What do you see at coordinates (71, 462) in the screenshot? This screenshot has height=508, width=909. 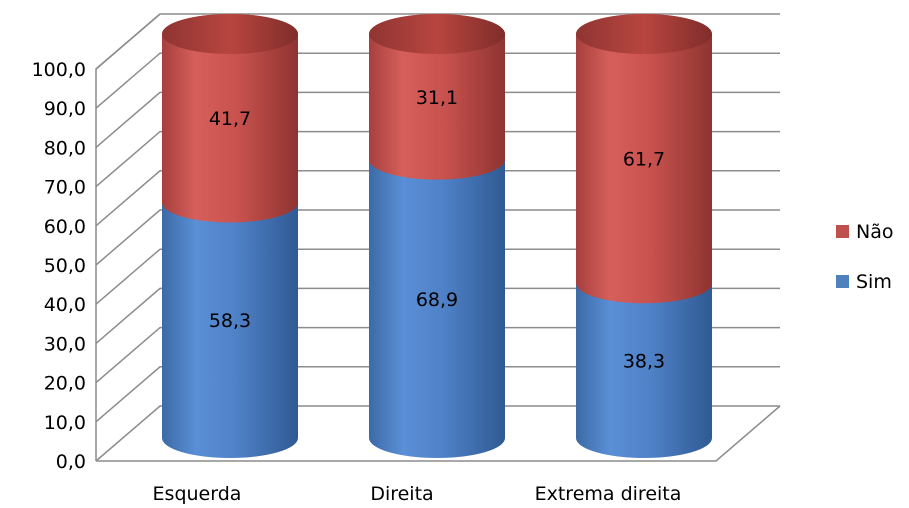 I see `y-tick-label: 0,0` at bounding box center [71, 462].